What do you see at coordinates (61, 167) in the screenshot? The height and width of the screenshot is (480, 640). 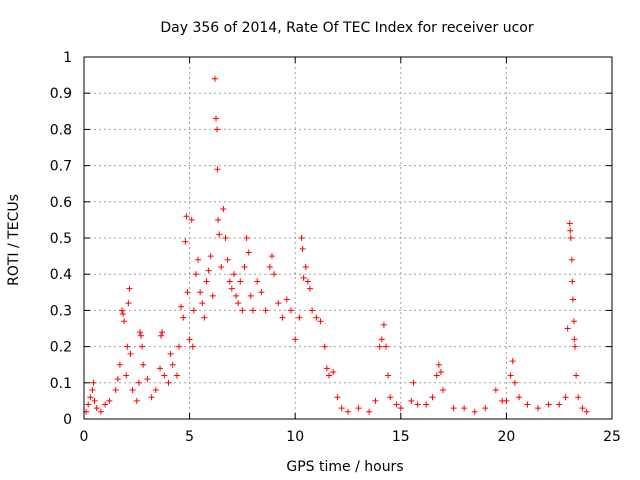 I see `y-tick-label: 0.7` at bounding box center [61, 167].